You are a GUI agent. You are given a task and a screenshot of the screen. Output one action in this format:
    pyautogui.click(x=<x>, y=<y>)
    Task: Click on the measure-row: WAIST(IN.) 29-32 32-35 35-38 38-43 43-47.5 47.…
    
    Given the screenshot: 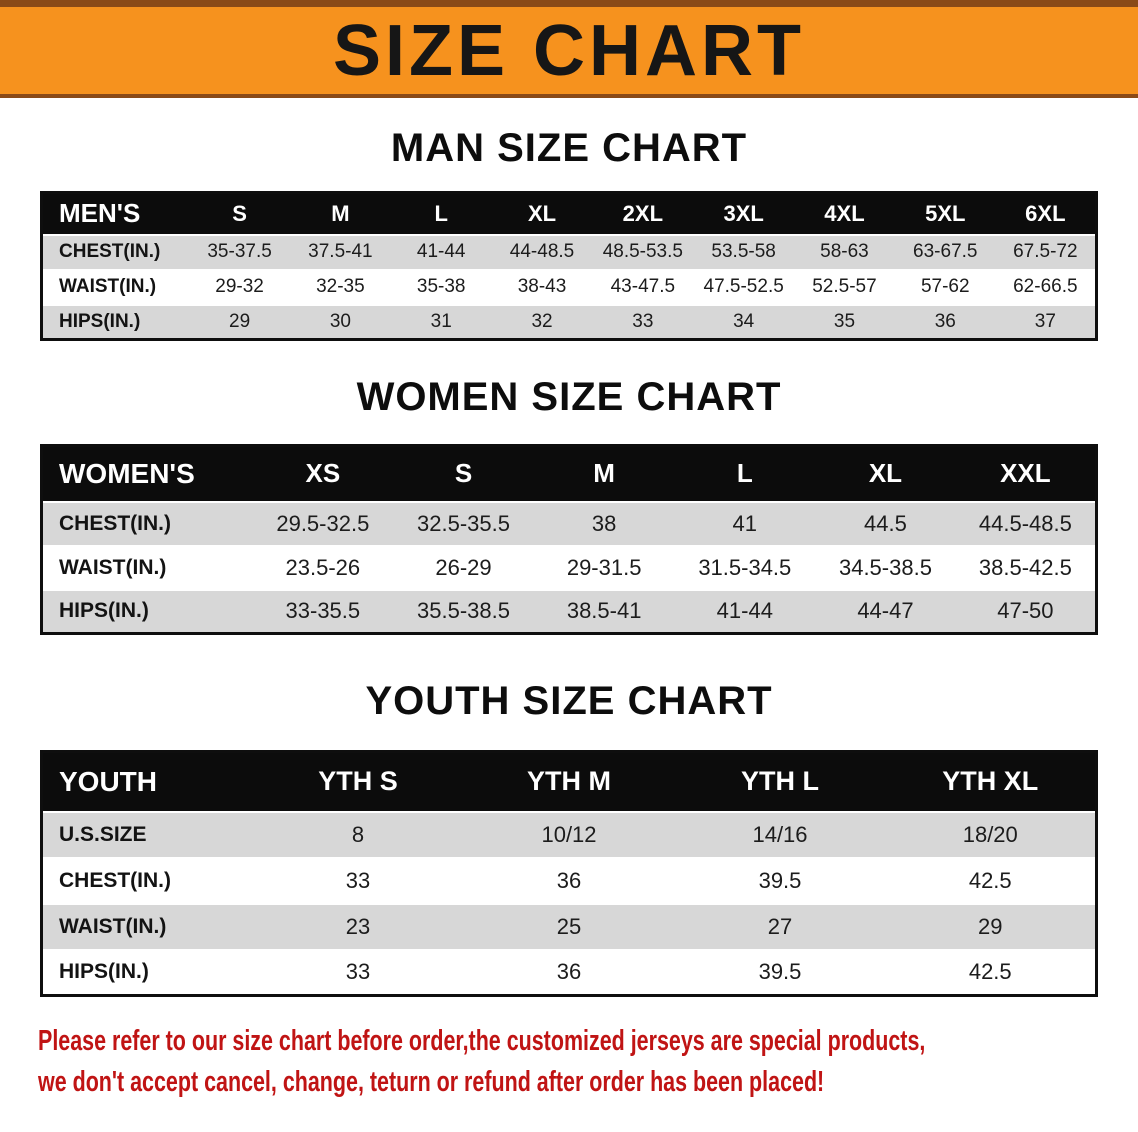 What is the action you would take?
    pyautogui.click(x=569, y=287)
    